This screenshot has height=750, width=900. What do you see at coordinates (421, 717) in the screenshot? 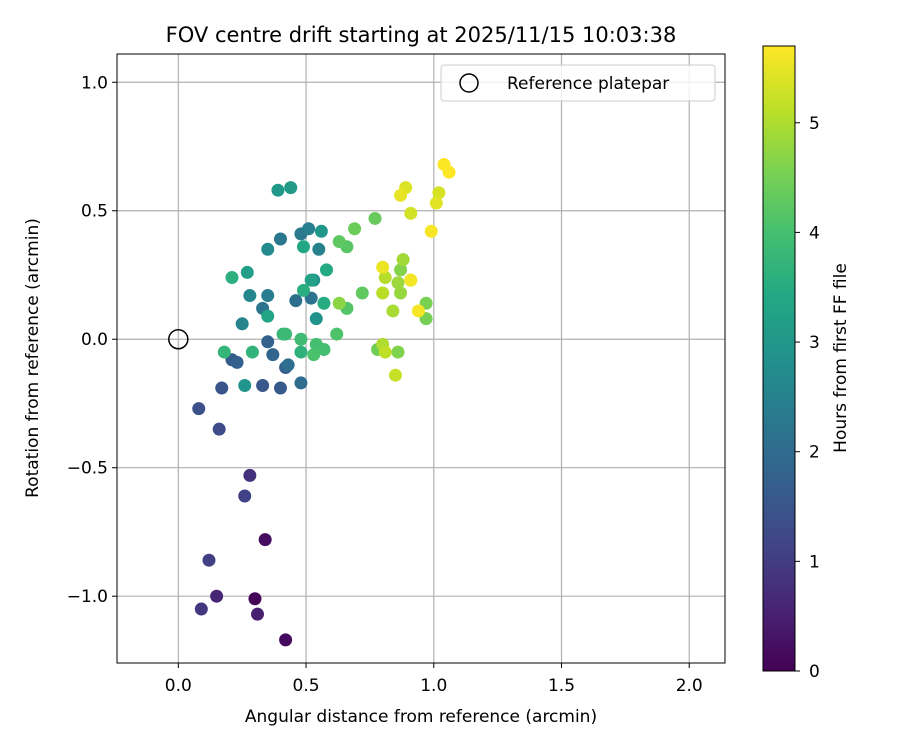
I see `x-axis-label: Angular distance from reference (arcmin)` at bounding box center [421, 717].